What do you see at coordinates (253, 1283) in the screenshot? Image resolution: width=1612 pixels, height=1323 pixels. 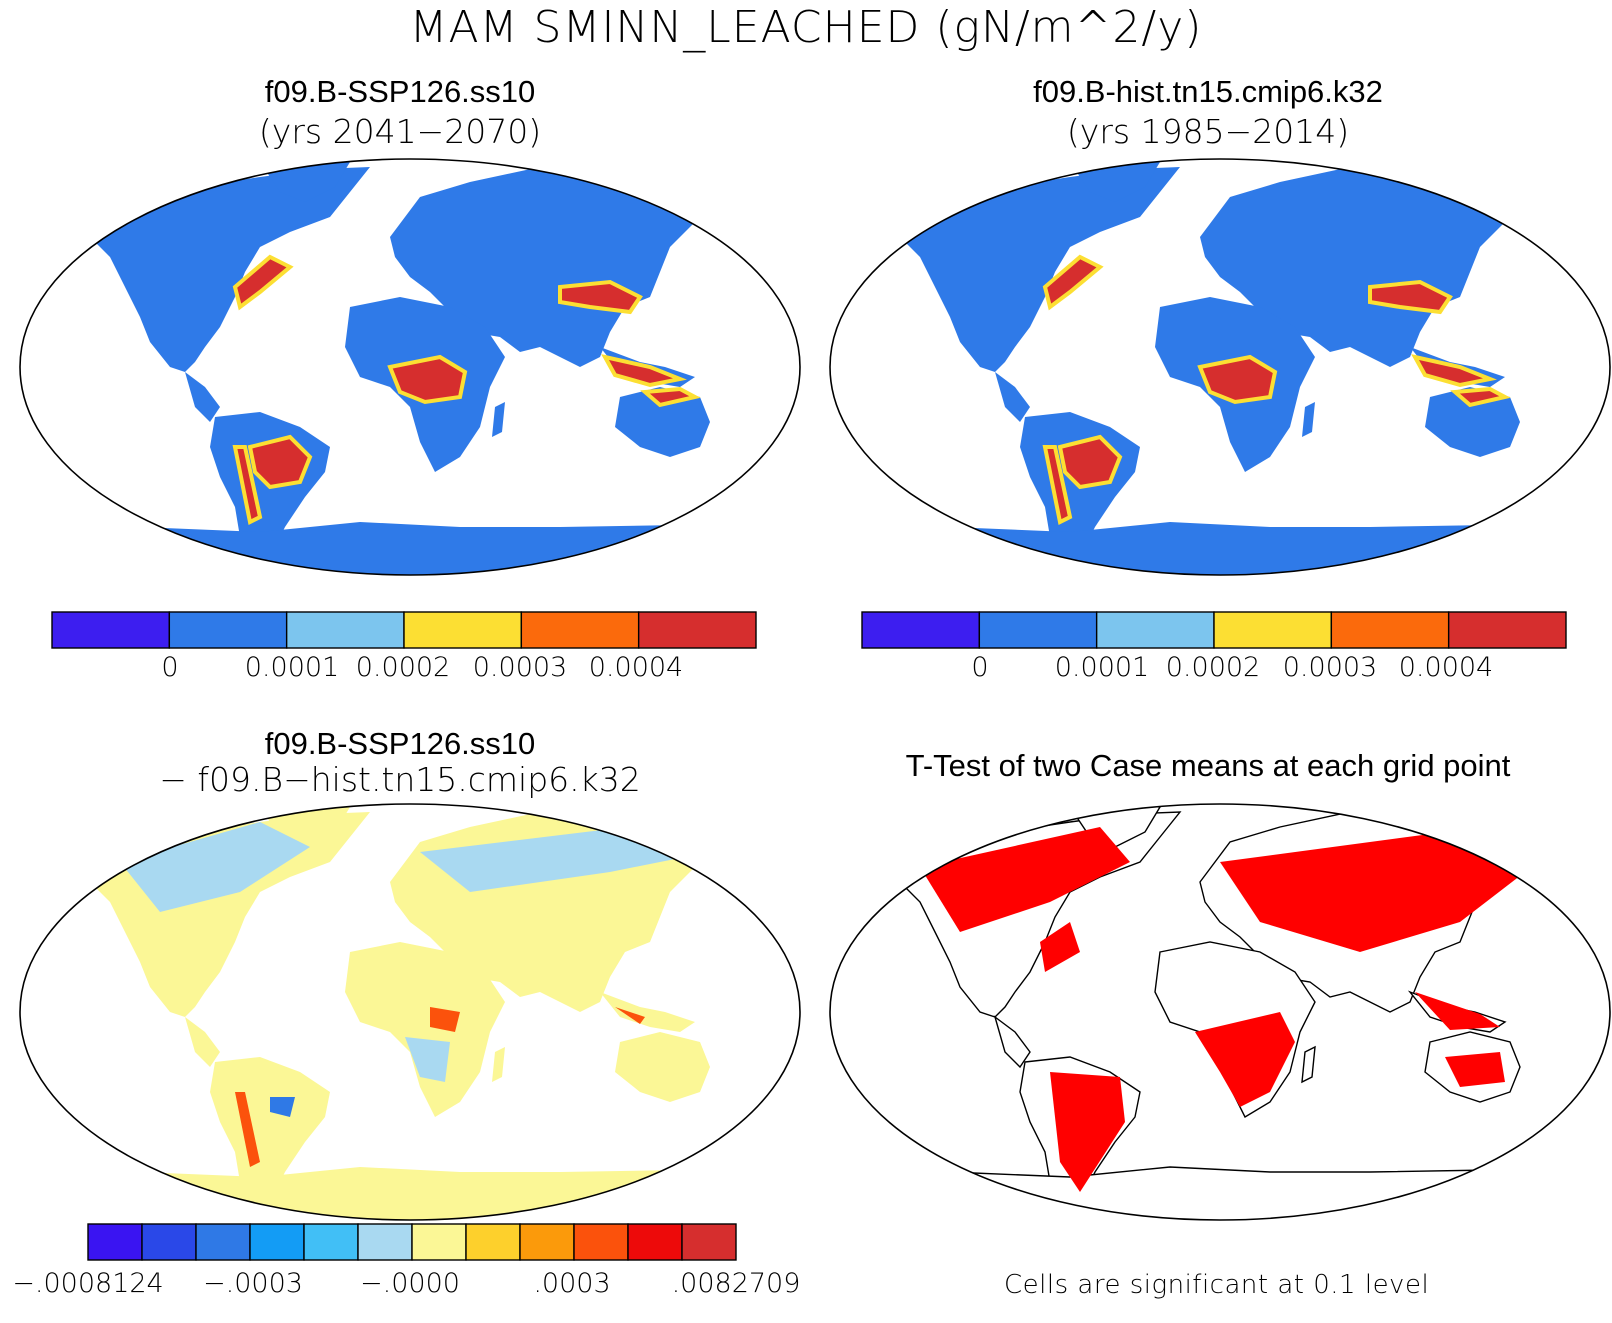 I see `colorbar-tick-label: −.0003` at bounding box center [253, 1283].